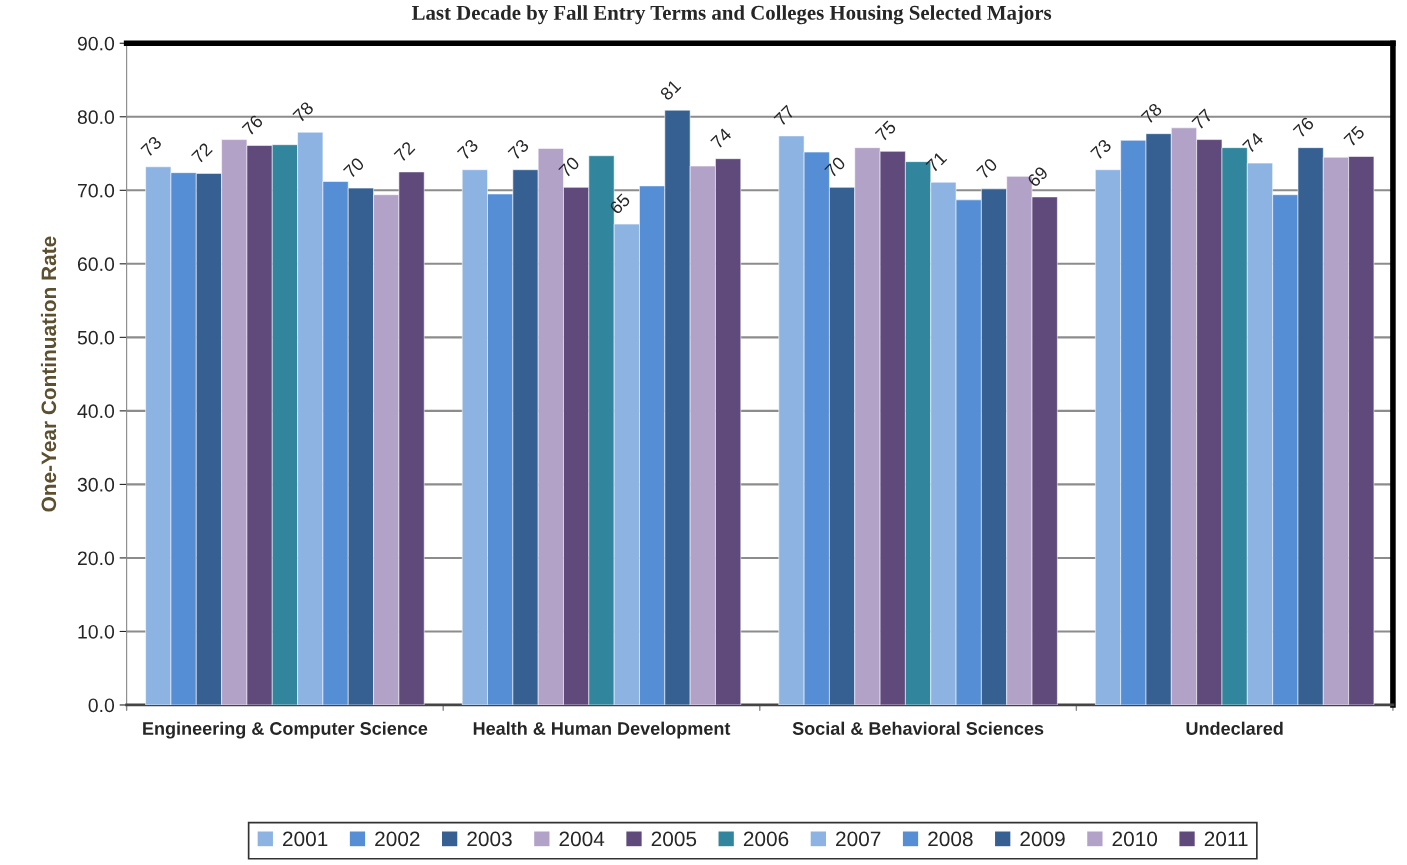 This screenshot has height=865, width=1407. Describe the element at coordinates (670, 89) in the screenshot. I see `data-label: 81` at that location.